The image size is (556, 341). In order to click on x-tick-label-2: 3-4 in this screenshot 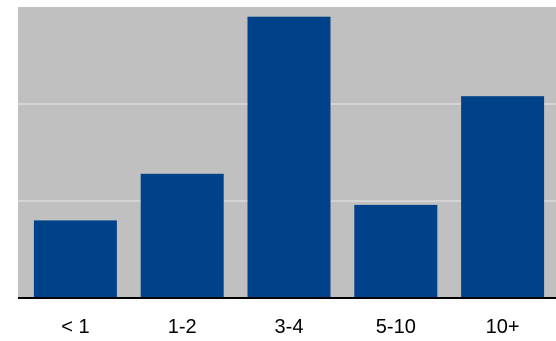, I will do `click(289, 327)`.